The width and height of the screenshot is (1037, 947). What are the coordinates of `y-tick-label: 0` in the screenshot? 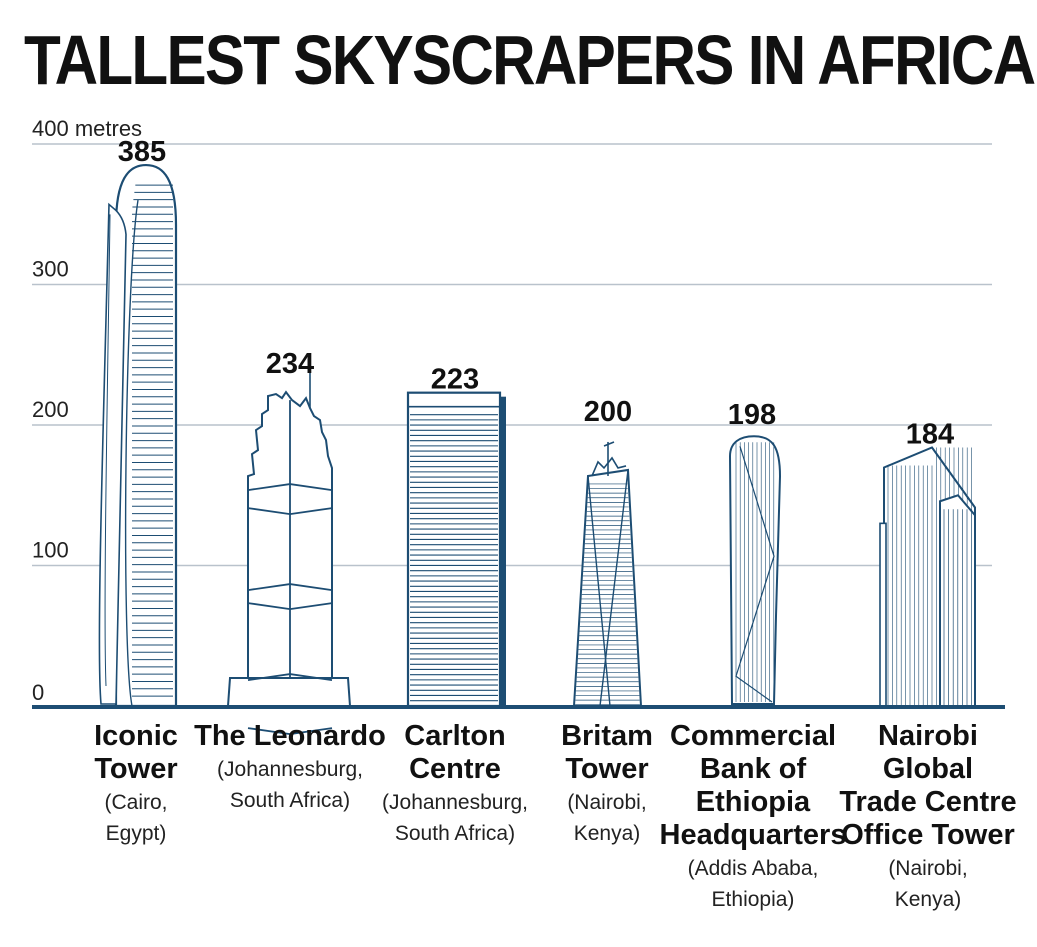 It's located at (38, 692).